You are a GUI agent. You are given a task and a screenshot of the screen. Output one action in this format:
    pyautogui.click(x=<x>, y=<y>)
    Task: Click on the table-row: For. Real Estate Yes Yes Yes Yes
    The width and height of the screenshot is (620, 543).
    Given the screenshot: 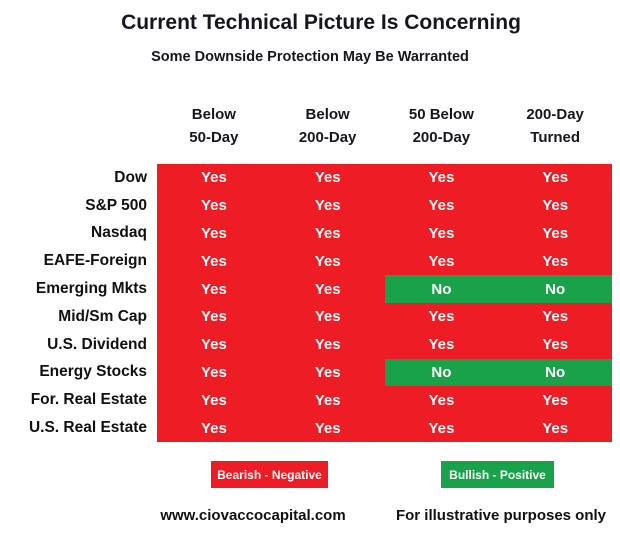 What is the action you would take?
    pyautogui.click(x=306, y=400)
    